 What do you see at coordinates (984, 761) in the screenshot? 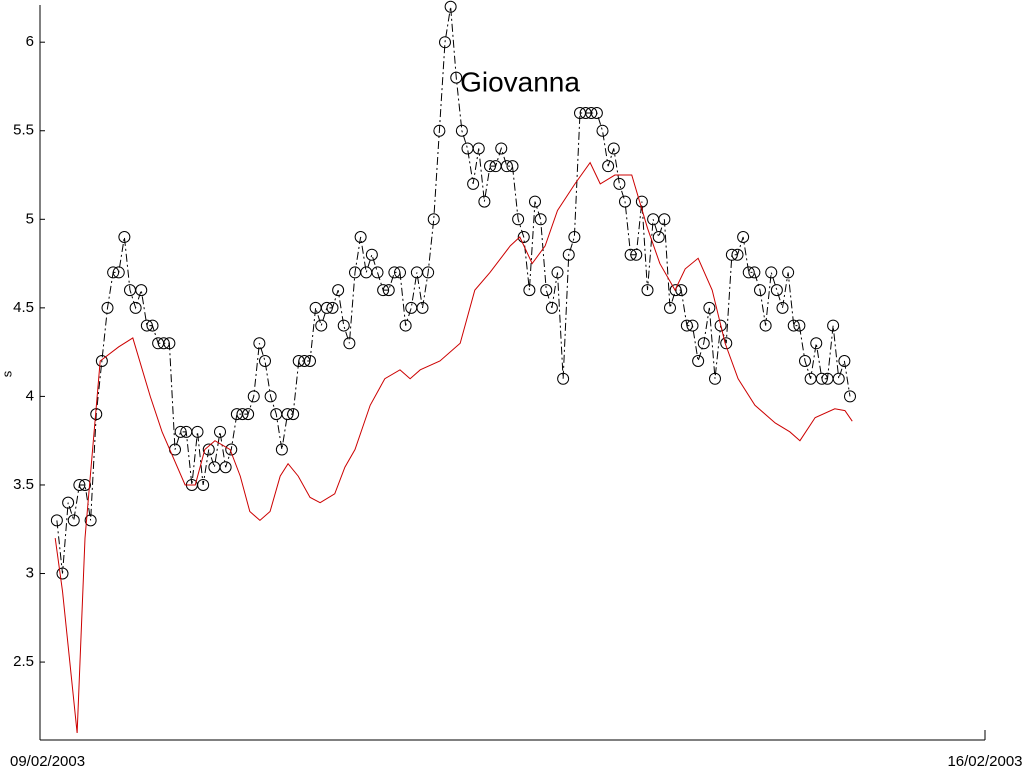
I see `x-tick-label: 16/02/2003` at bounding box center [984, 761].